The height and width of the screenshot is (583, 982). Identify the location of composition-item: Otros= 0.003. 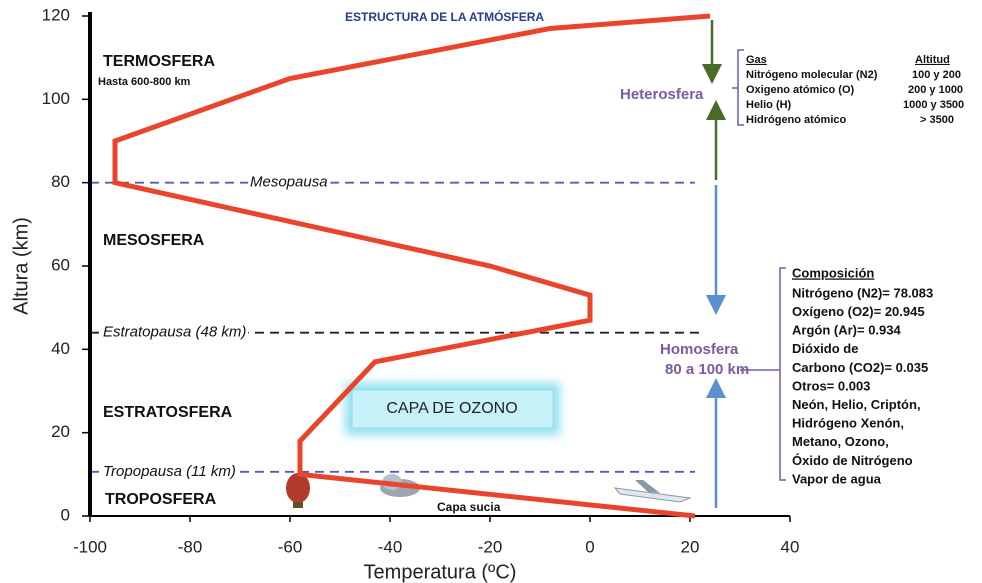
(831, 385).